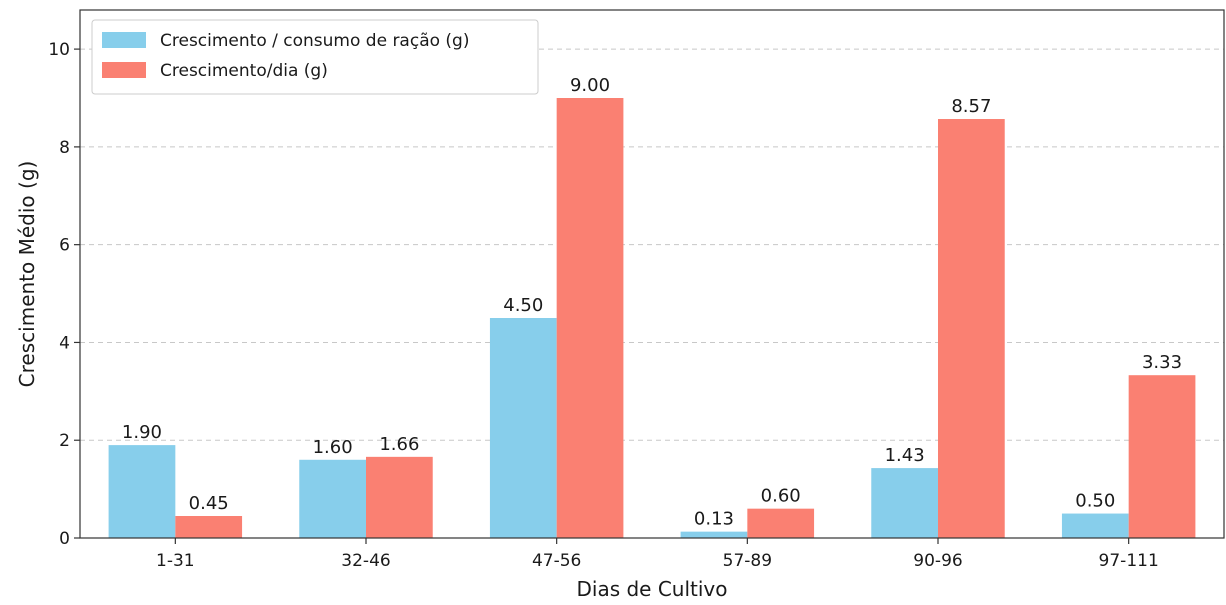 The width and height of the screenshot is (1226, 605). Describe the element at coordinates (937, 561) in the screenshot. I see `x-tick-label: 90-96` at that location.